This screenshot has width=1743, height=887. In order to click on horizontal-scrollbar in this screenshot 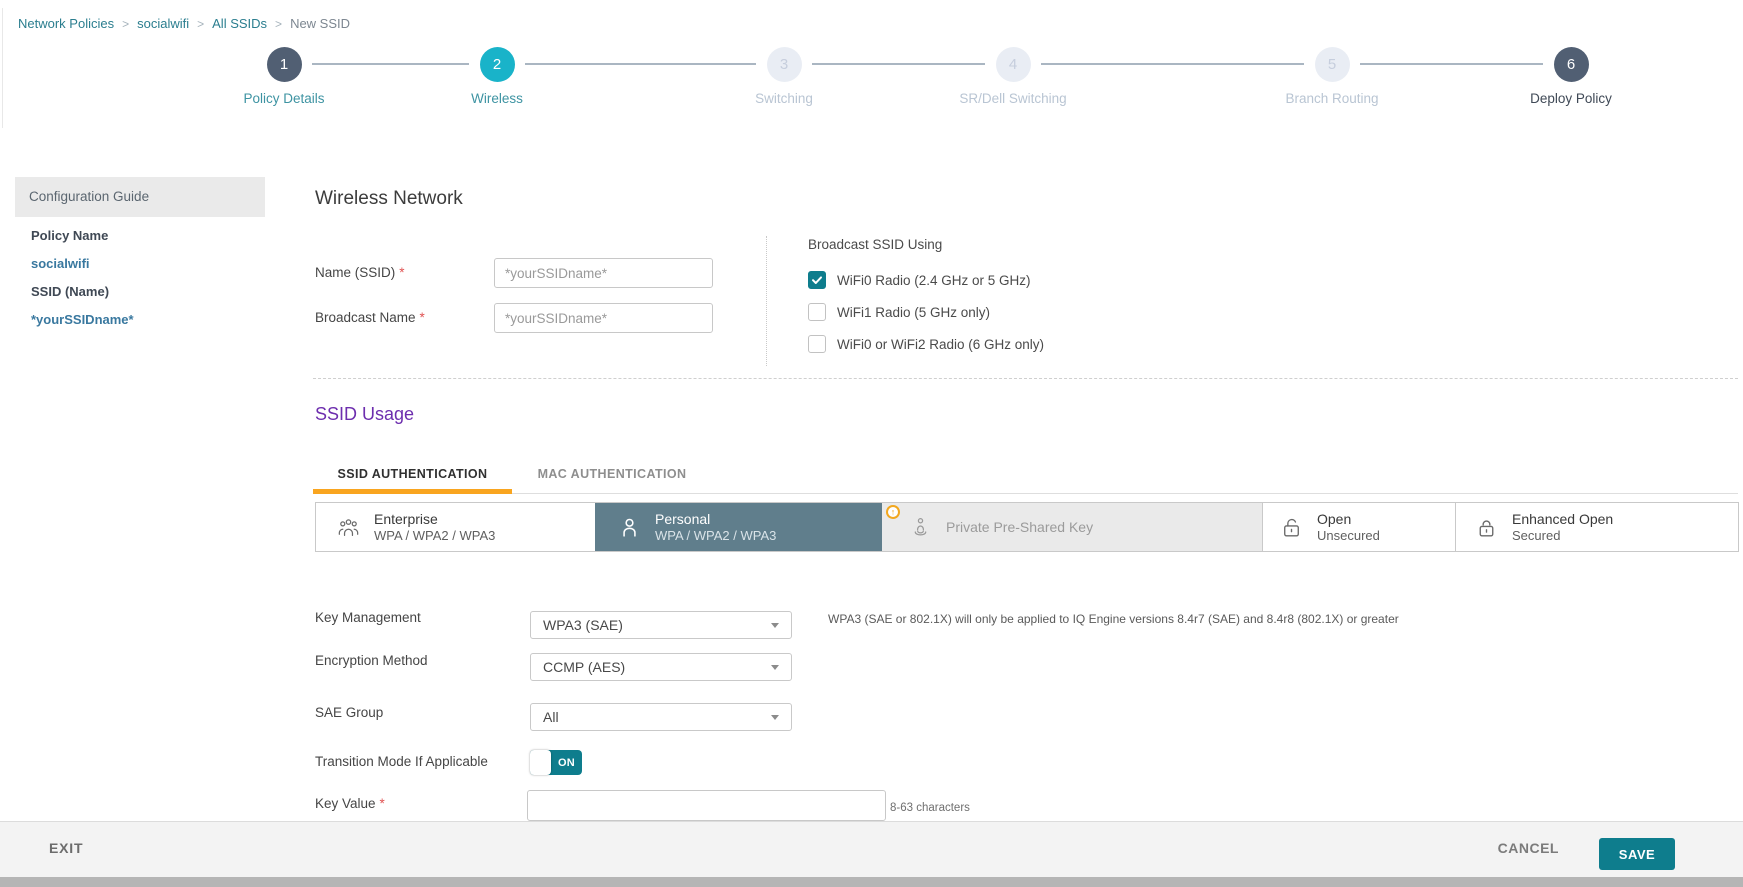, I will do `click(871, 882)`.